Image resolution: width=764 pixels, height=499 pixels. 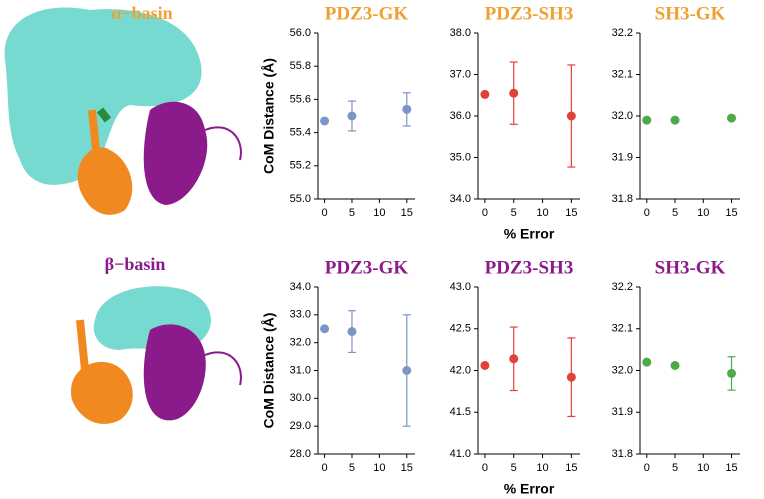 What do you see at coordinates (460, 329) in the screenshot?
I see `y-tick-label: 42.5` at bounding box center [460, 329].